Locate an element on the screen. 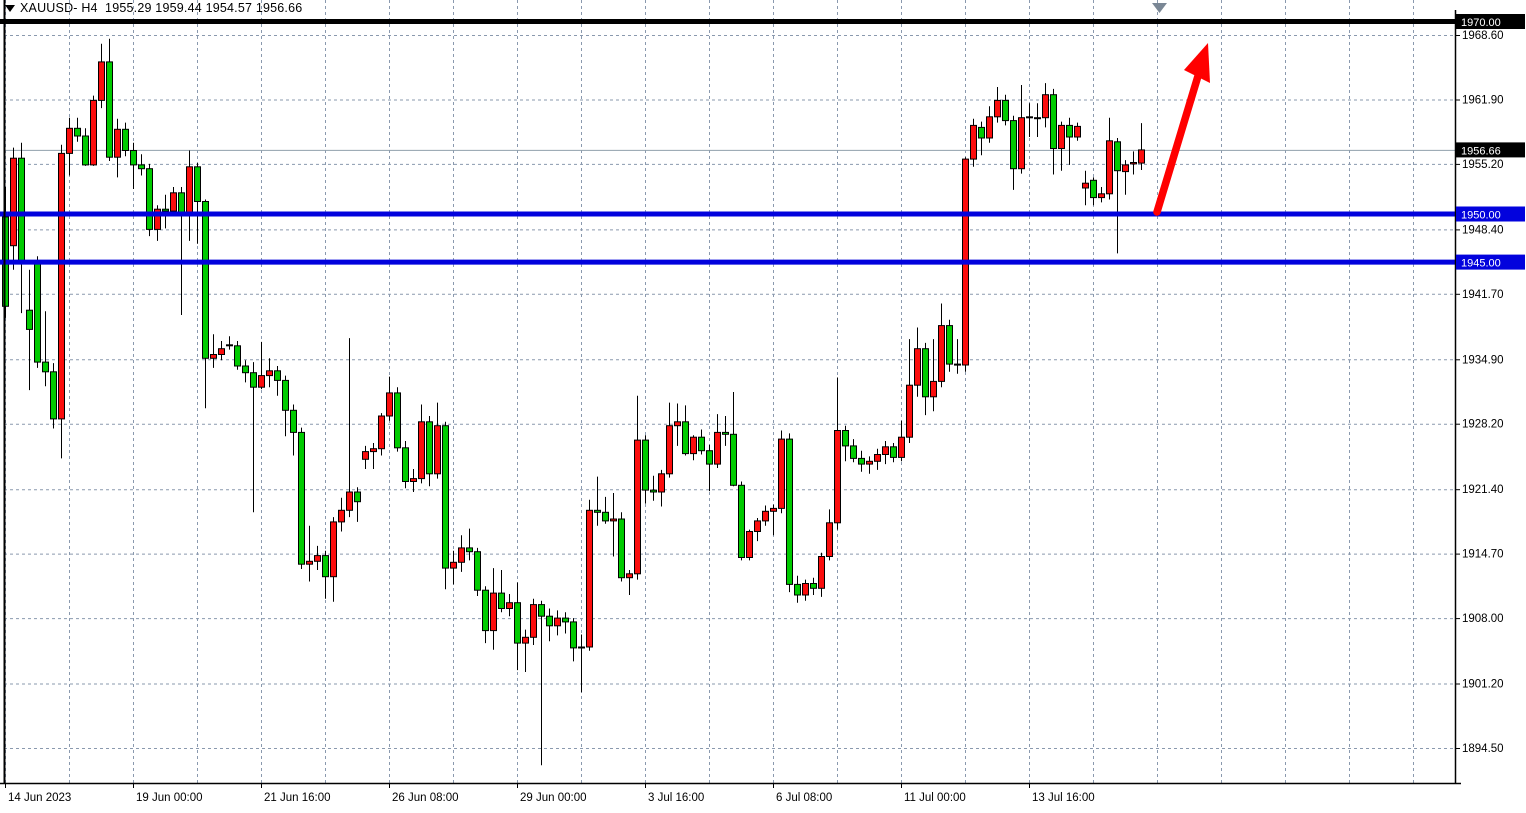 Image resolution: width=1526 pixels, height=813 pixels. price-tick-label: 1941.70 is located at coordinates (1483, 295).